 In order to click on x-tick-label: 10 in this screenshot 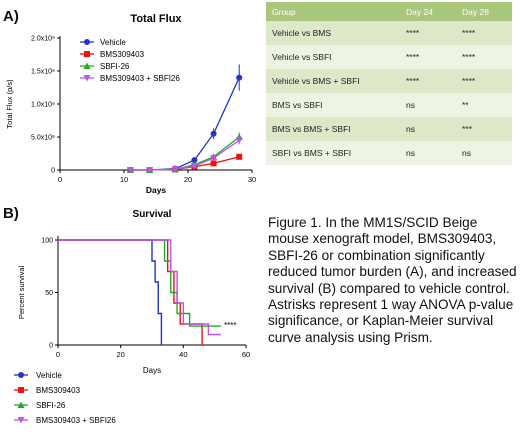, I will do `click(124, 179)`.